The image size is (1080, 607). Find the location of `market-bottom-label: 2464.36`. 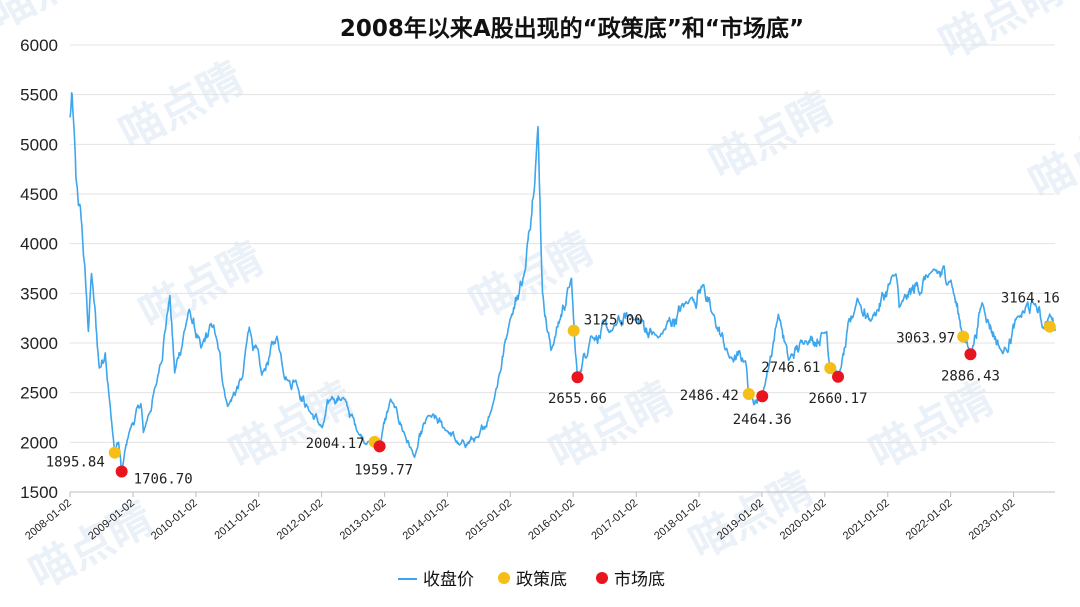

market-bottom-label: 2464.36 is located at coordinates (762, 420).